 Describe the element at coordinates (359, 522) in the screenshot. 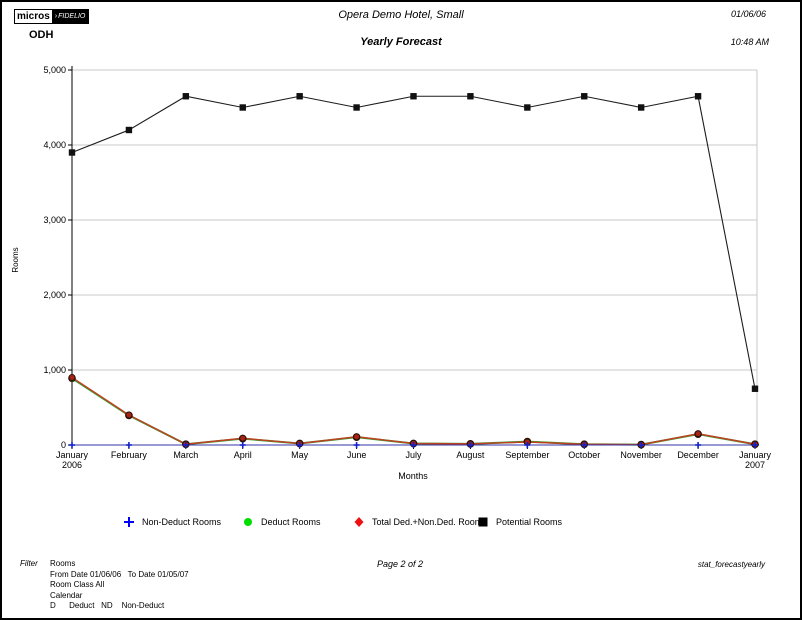

I see `diamond-marker-icon` at that location.